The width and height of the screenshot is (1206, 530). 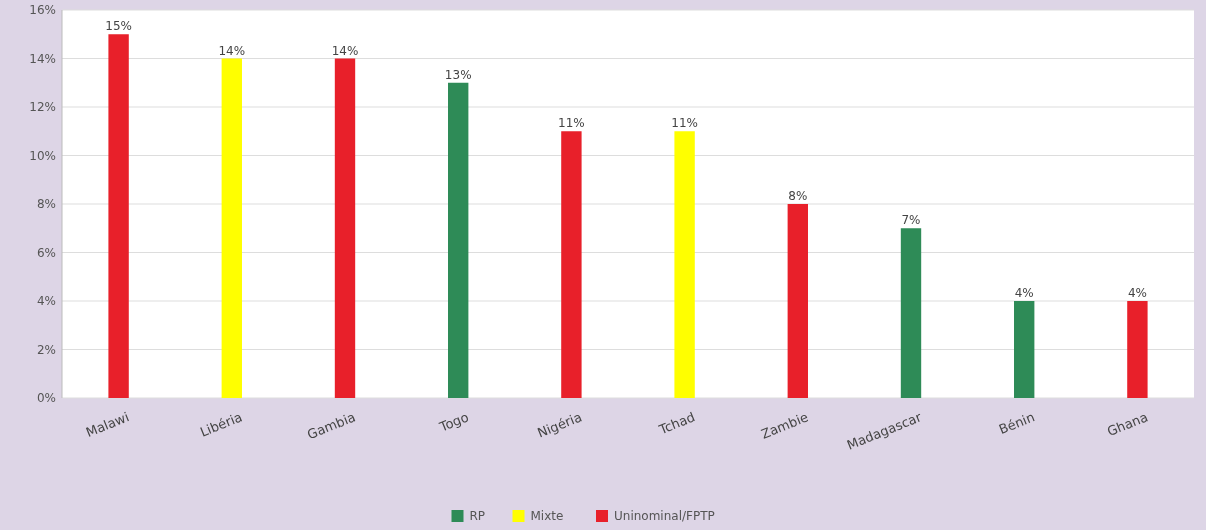 What do you see at coordinates (42, 10) in the screenshot?
I see `y-tick-label: 16%` at bounding box center [42, 10].